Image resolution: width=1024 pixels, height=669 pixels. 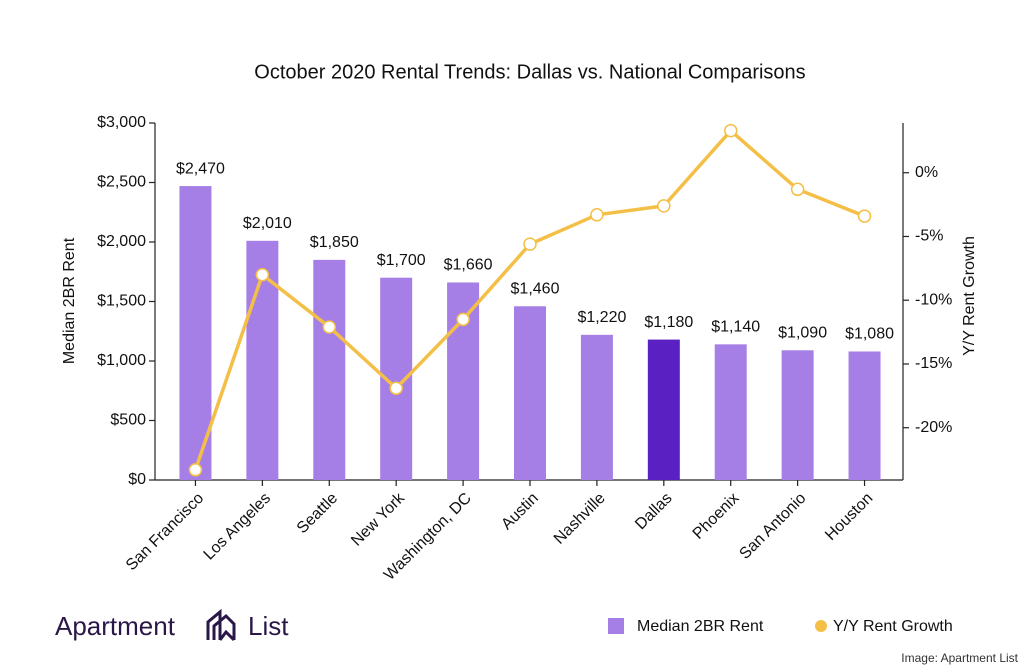 What do you see at coordinates (869, 334) in the screenshot?
I see `data-label: $1,080` at bounding box center [869, 334].